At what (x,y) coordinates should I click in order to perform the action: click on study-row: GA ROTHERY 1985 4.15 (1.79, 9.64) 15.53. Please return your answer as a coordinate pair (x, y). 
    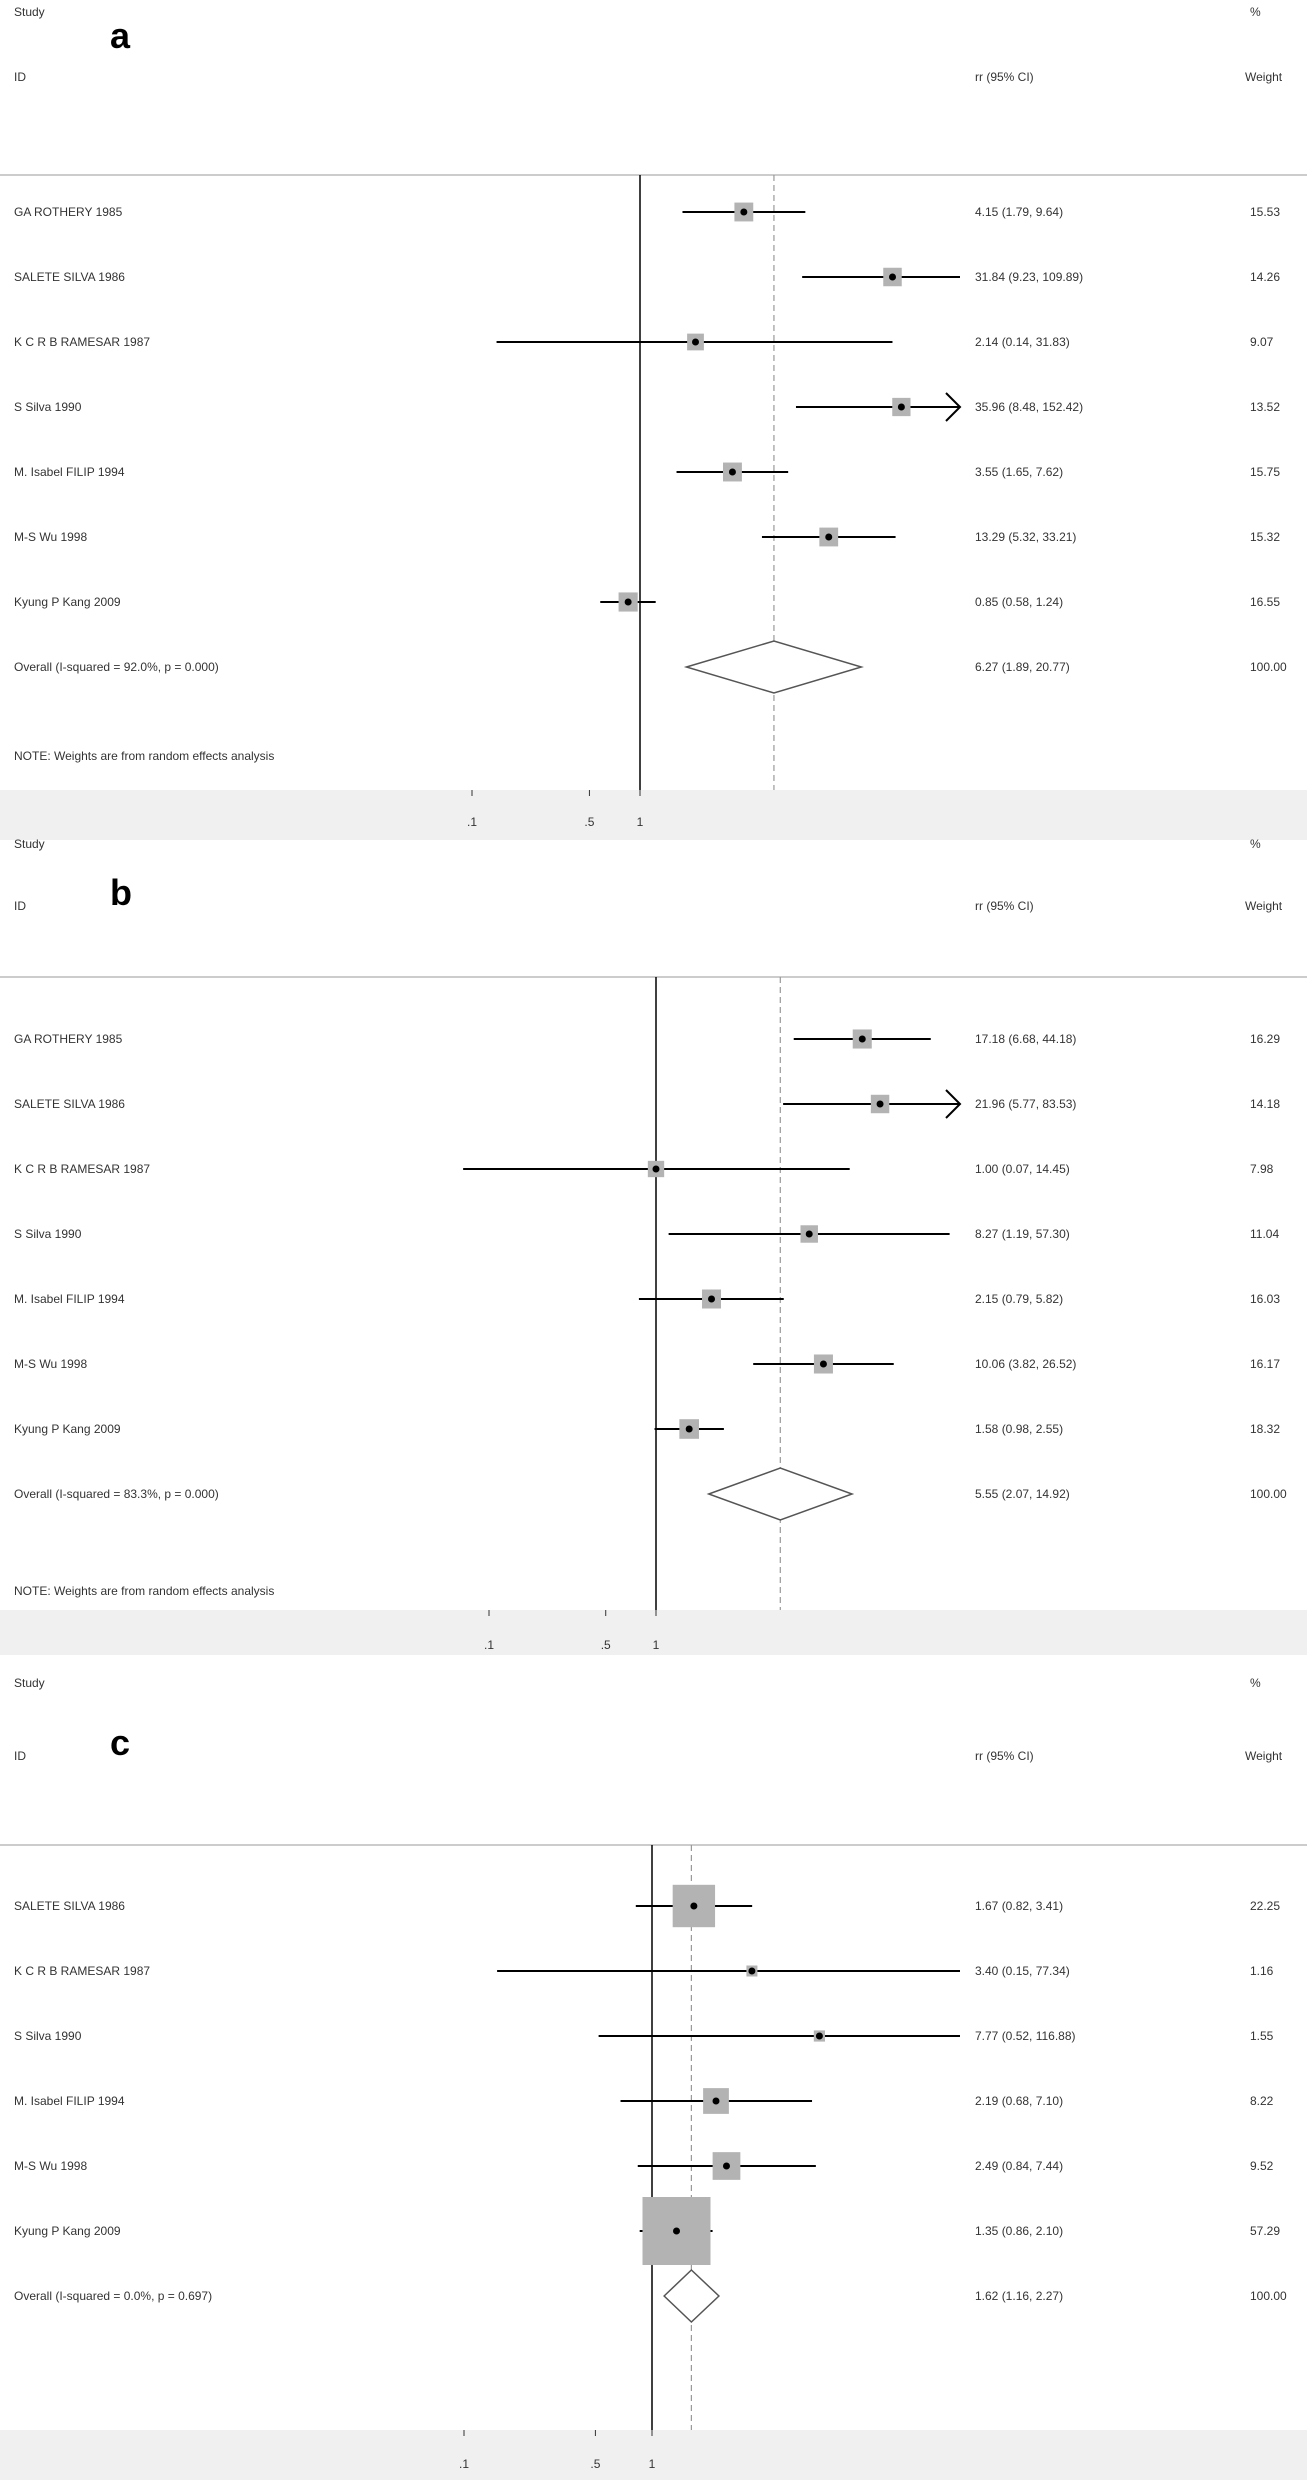
    Looking at the image, I should click on (647, 212).